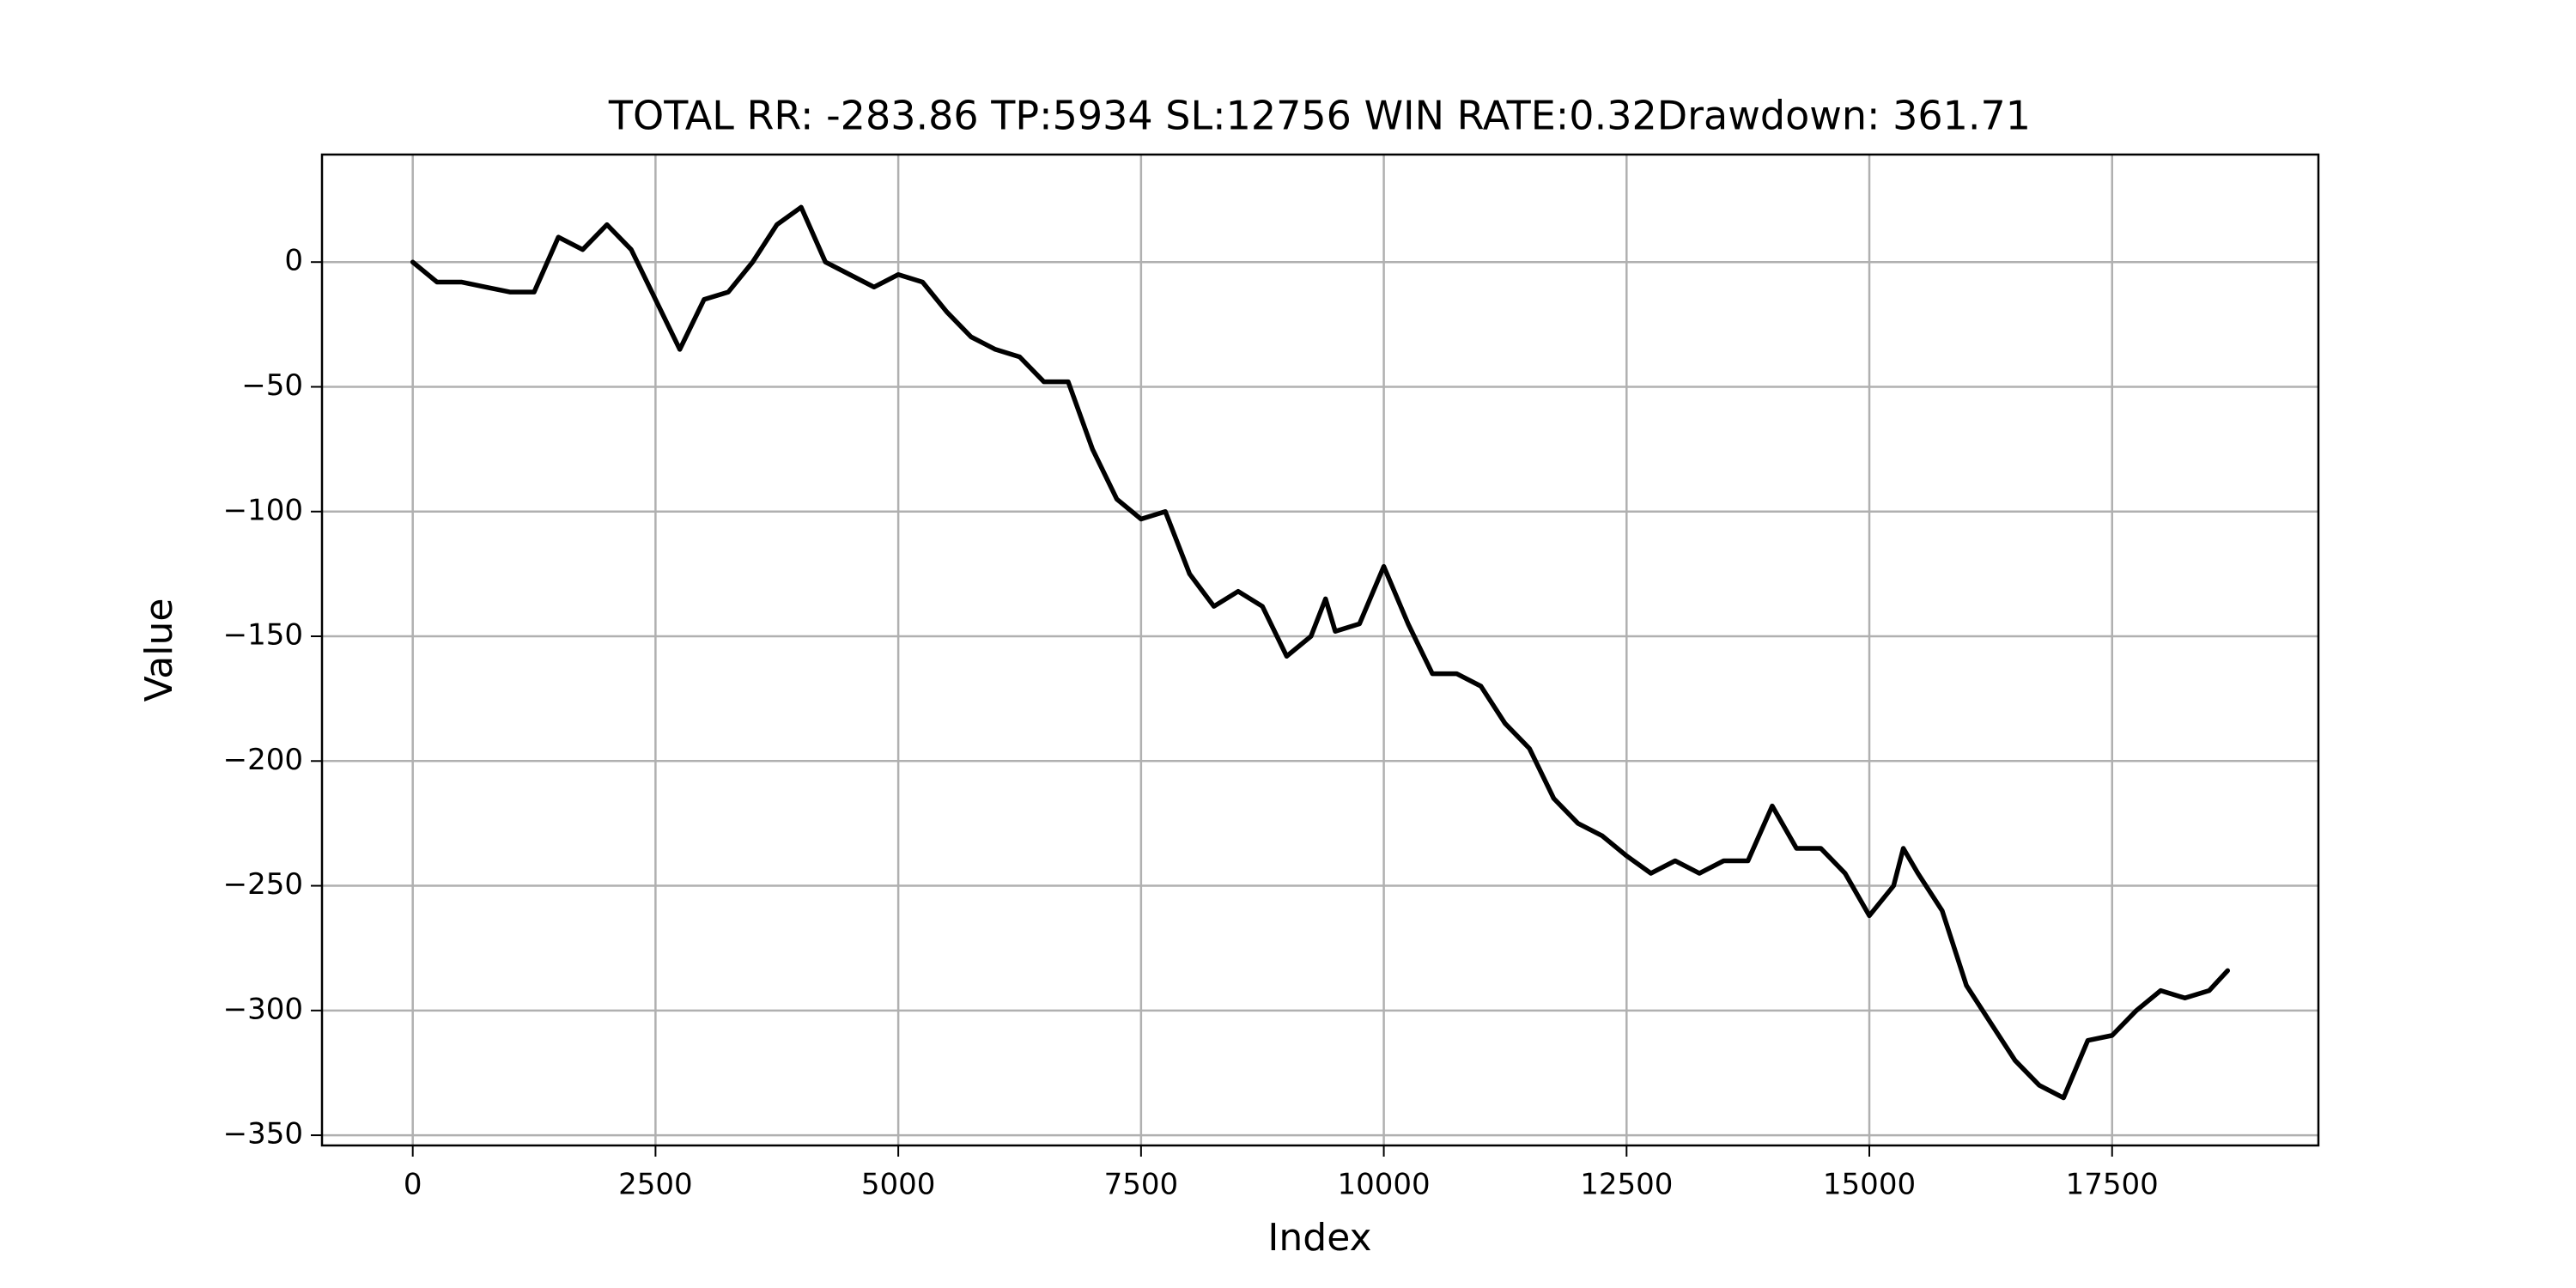 This screenshot has width=2576, height=1288. I want to click on y-tick-label: −350, so click(263, 1134).